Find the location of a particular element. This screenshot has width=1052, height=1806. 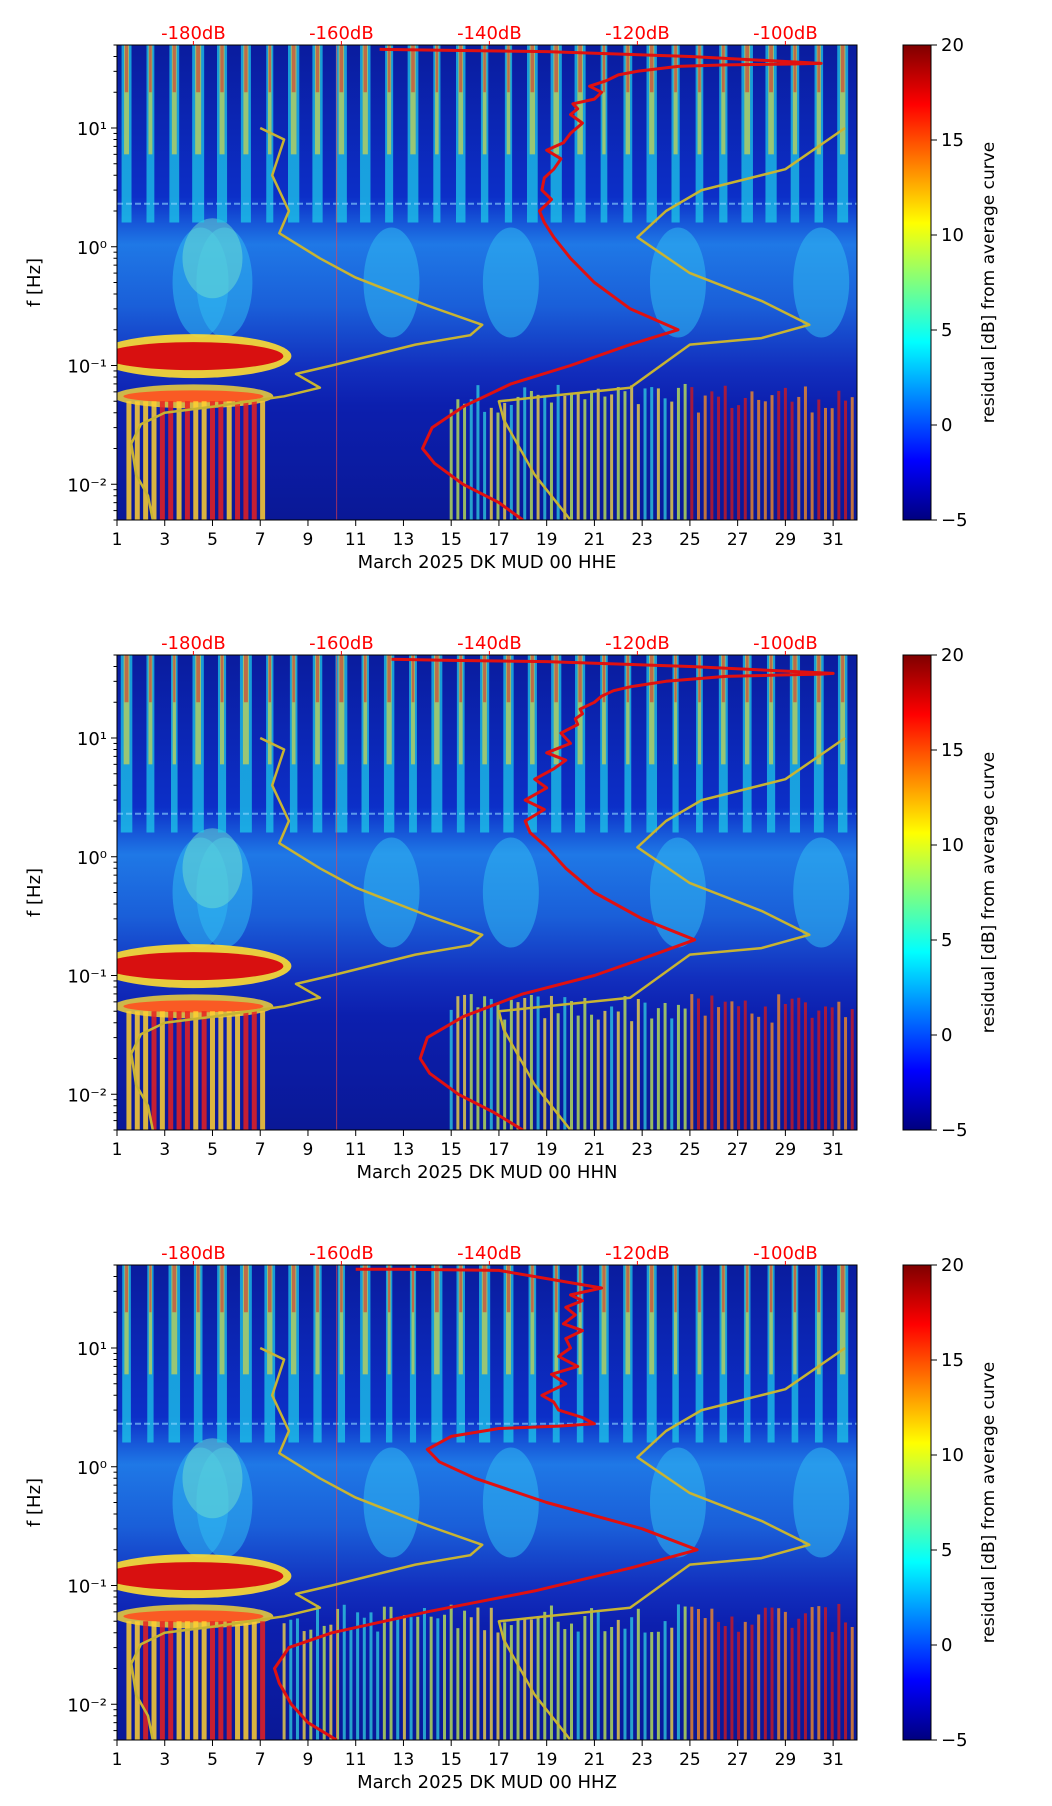

x-axis-label: March 2025 DK MUD 00 HHZ is located at coordinates (487, 1782).